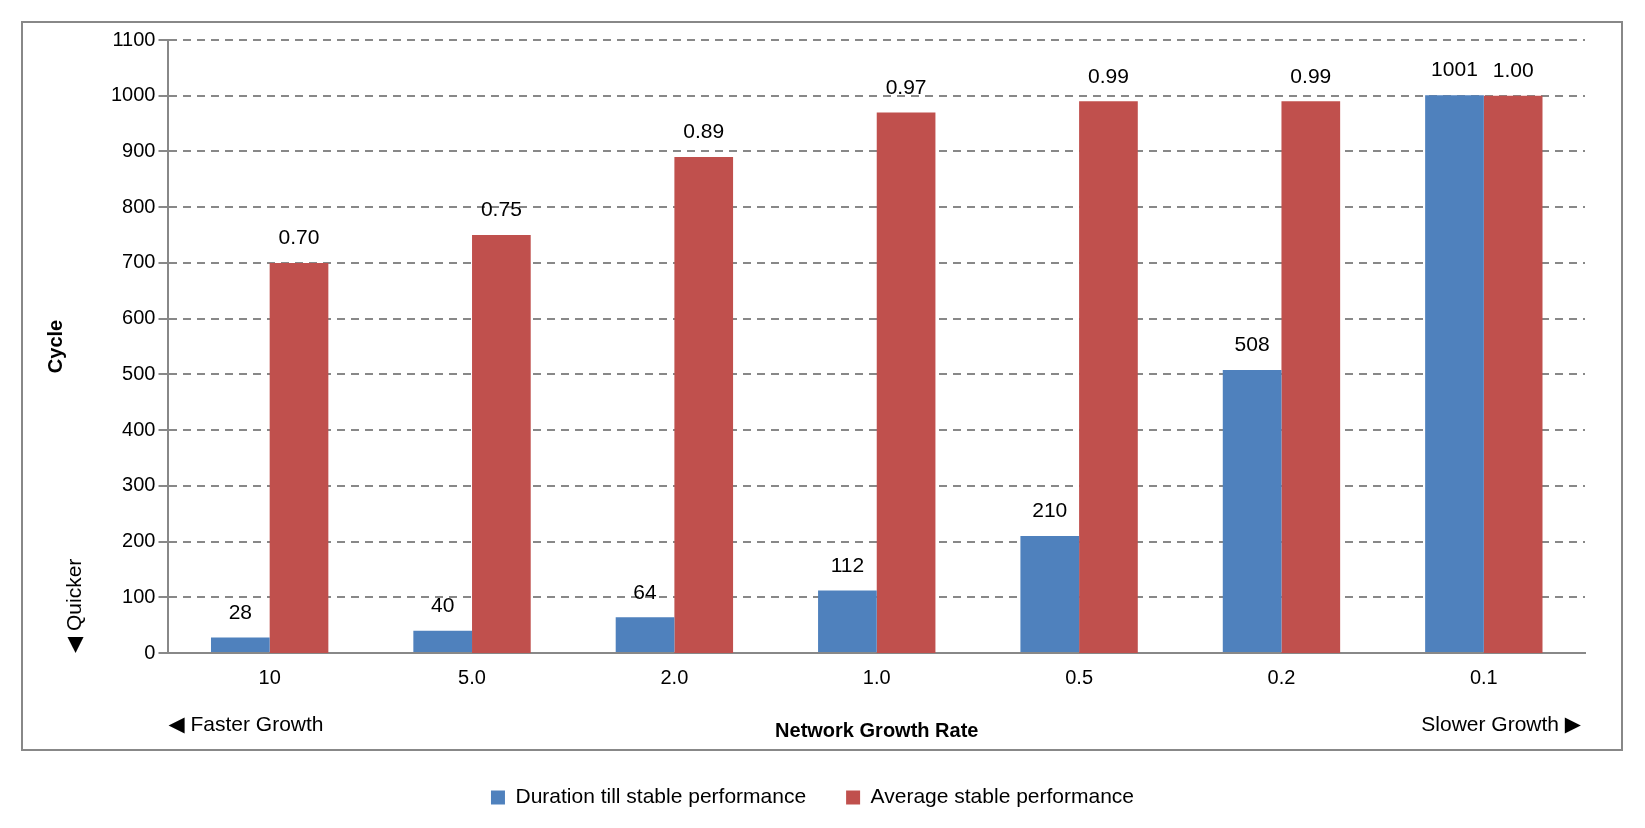 Image resolution: width=1645 pixels, height=828 pixels. I want to click on x-tick-label: 0.5, so click(1079, 676).